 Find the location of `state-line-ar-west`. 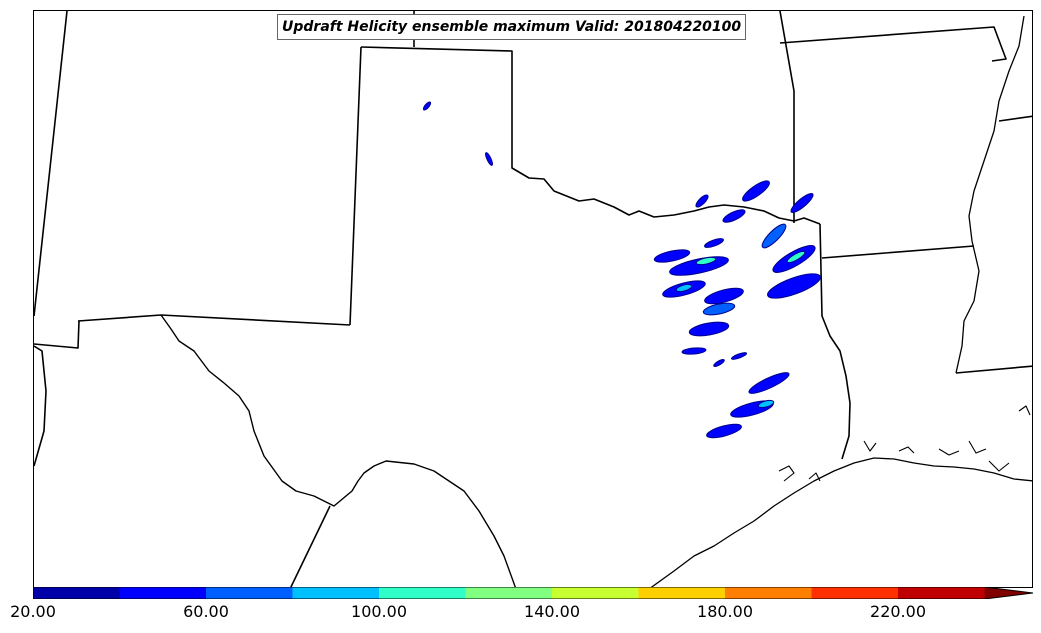

state-line-ar-west is located at coordinates (835, 341).